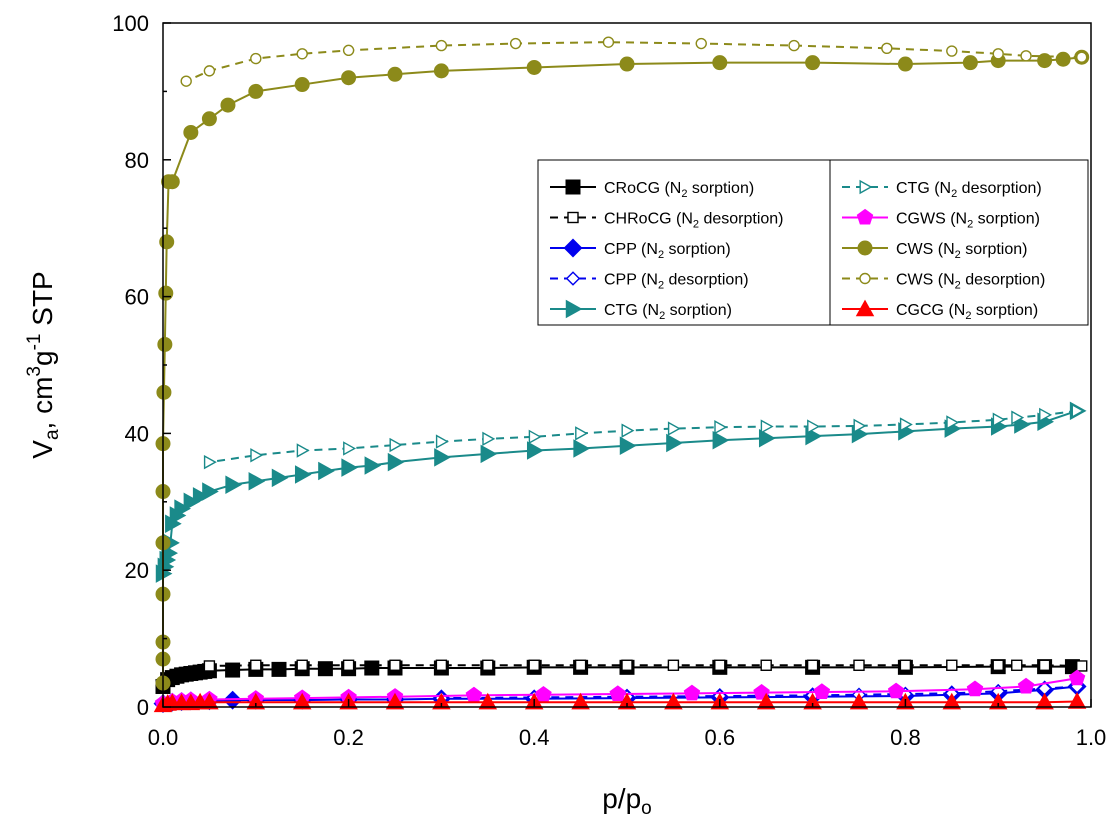 The width and height of the screenshot is (1119, 829). What do you see at coordinates (668, 312) in the screenshot?
I see `legend-label: CTG (N2 sorption)` at bounding box center [668, 312].